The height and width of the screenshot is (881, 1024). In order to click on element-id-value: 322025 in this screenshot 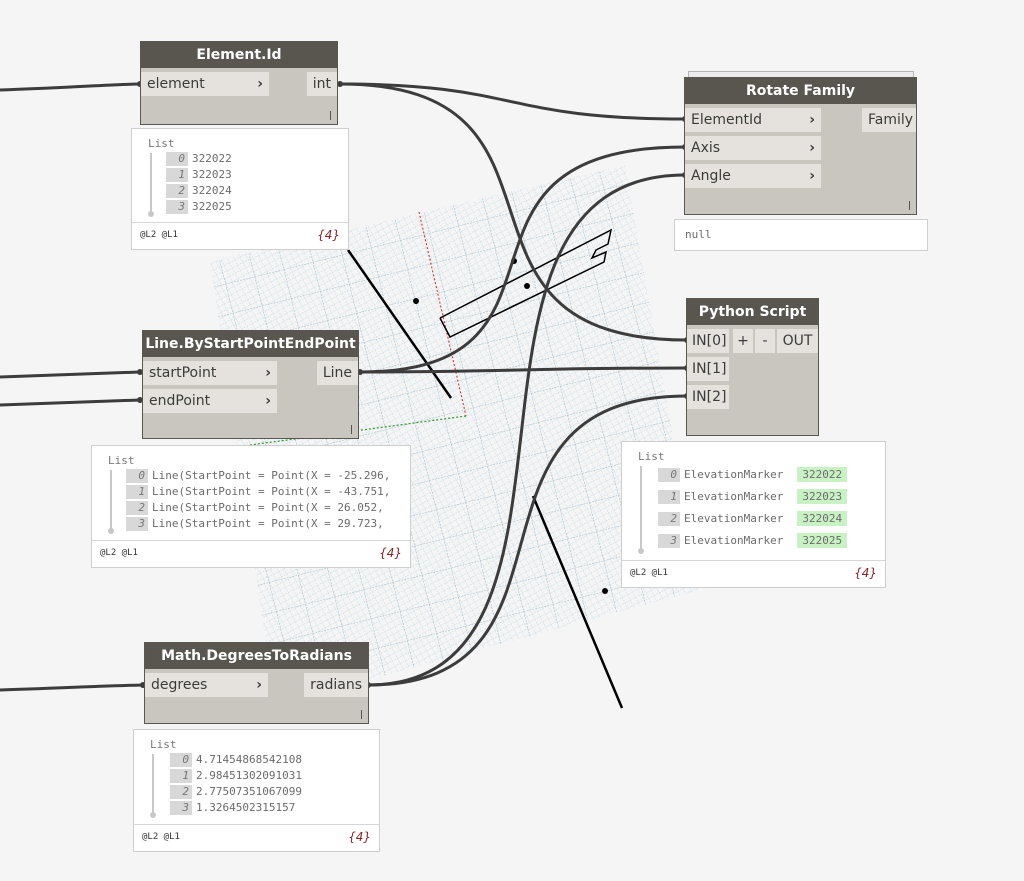, I will do `click(822, 540)`.